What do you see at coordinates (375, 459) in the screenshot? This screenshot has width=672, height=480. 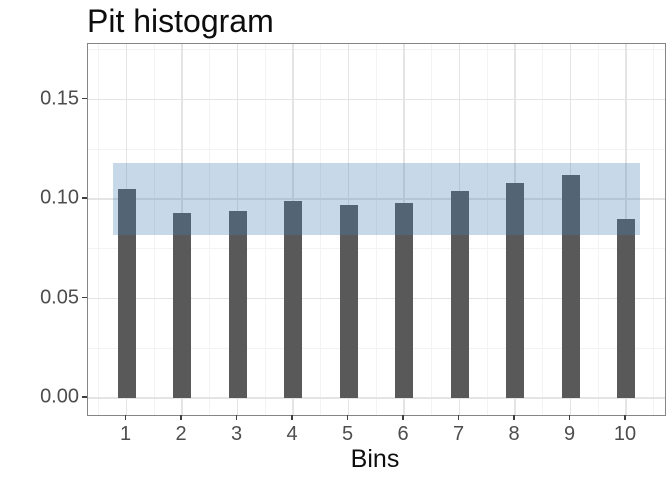 I see `x-axis-title: Bins` at bounding box center [375, 459].